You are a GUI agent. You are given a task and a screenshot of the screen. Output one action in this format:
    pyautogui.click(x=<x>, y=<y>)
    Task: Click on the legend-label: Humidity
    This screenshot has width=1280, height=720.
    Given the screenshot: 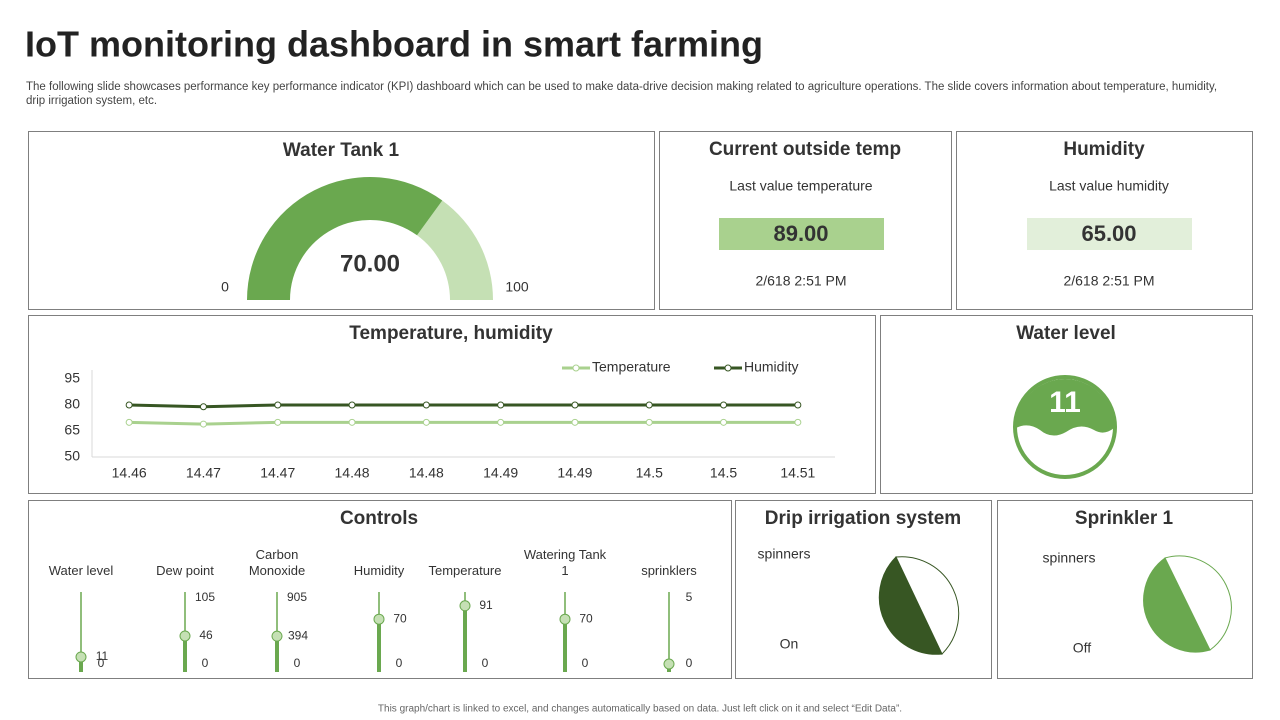 What is the action you would take?
    pyautogui.click(x=771, y=367)
    